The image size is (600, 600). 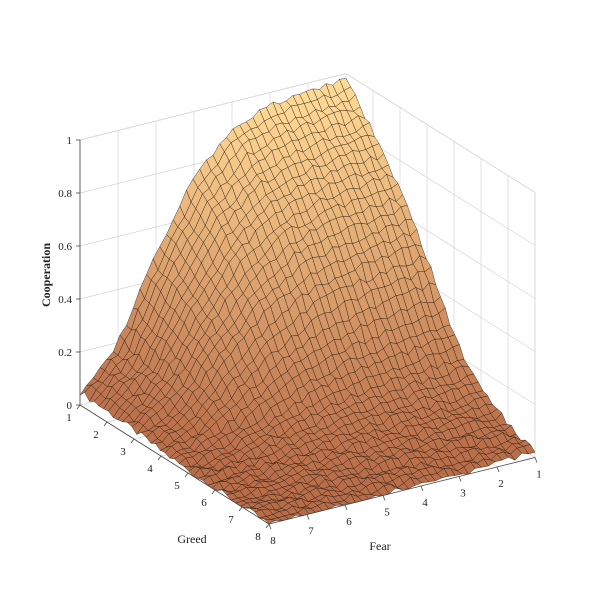 I want to click on surface-patch, so click(x=270, y=521).